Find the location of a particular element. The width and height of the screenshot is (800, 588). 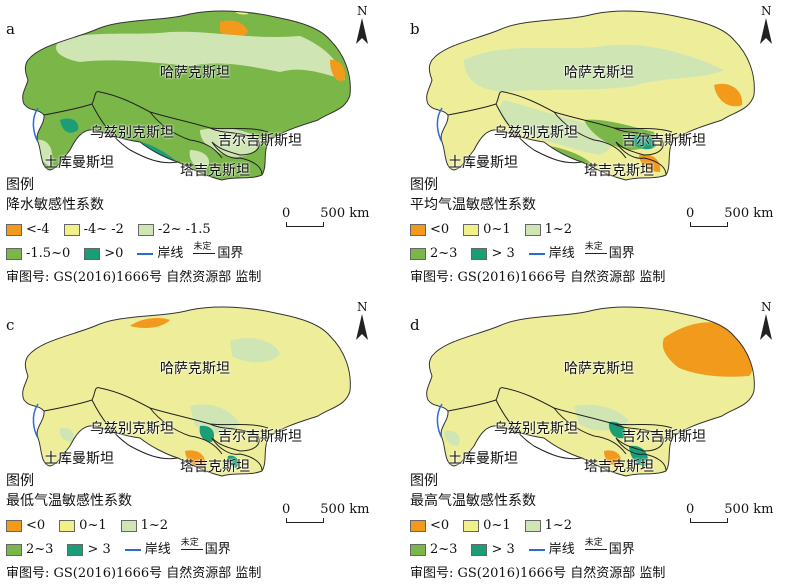

legend-item-label: 2~3 is located at coordinates (40, 549).